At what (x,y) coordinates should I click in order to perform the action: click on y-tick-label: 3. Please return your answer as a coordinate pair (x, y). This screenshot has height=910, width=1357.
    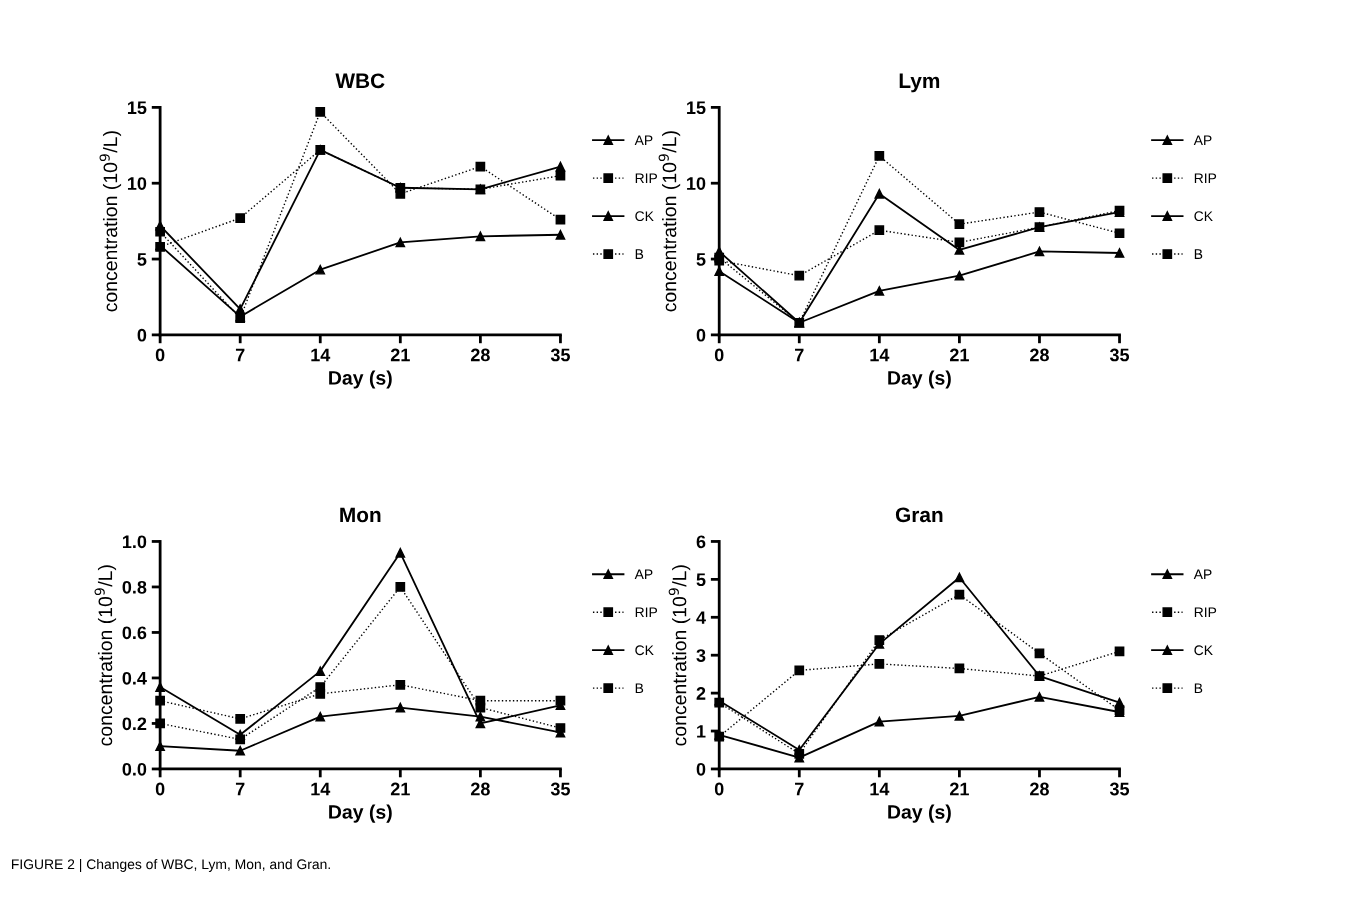
    Looking at the image, I should click on (701, 655).